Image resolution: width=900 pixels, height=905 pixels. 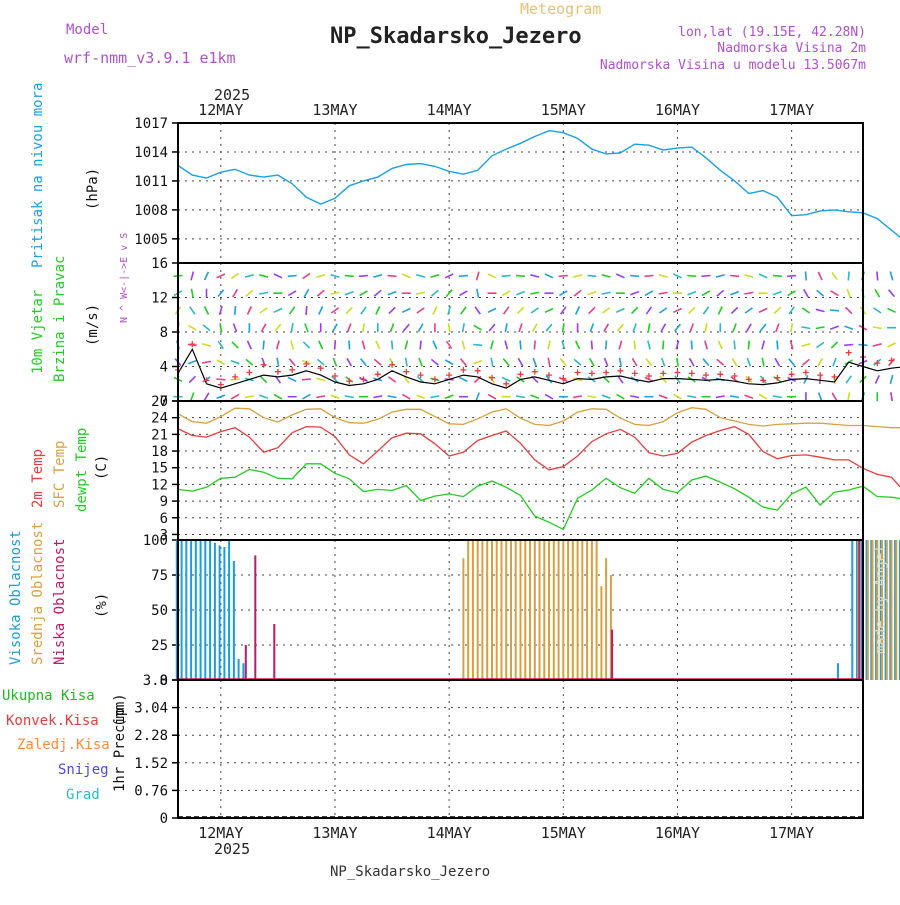 What do you see at coordinates (159, 402) in the screenshot?
I see `temp-ytick-label: 27` at bounding box center [159, 402].